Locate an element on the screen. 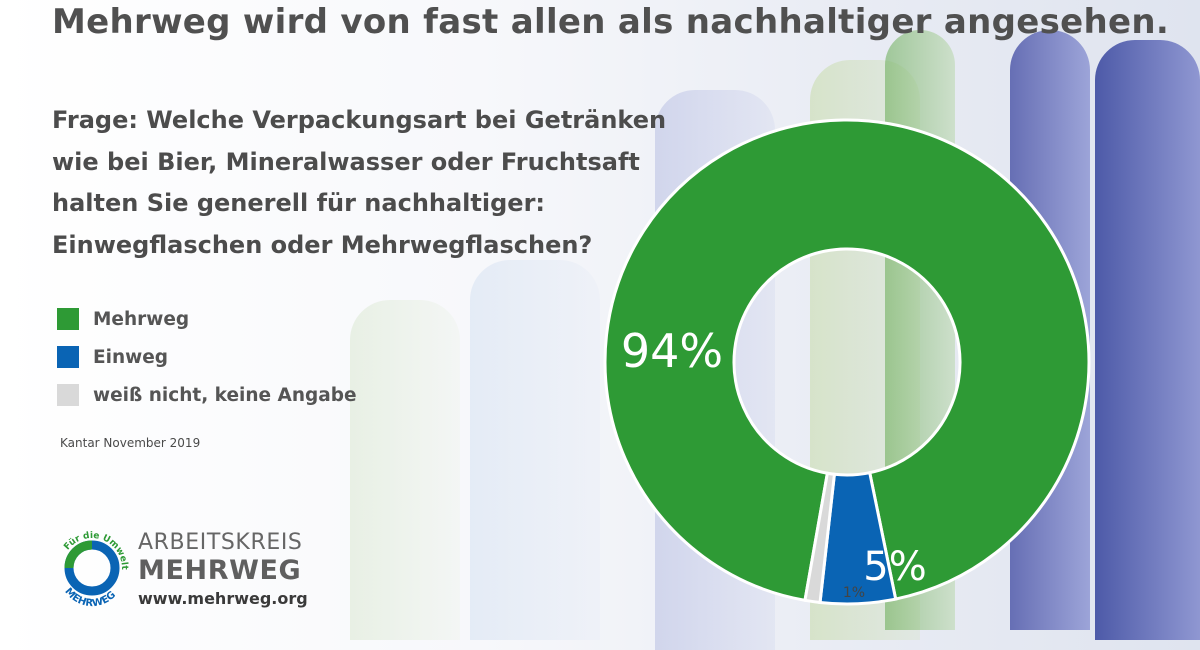  donut-slice-unknown is located at coordinates (820, 538).